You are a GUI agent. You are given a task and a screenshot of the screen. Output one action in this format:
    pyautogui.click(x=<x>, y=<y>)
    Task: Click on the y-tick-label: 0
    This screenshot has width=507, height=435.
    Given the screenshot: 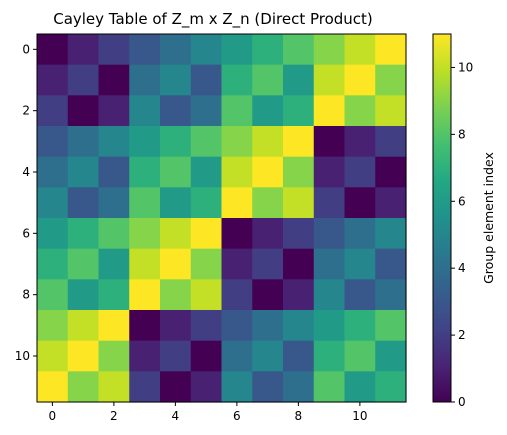 What is the action you would take?
    pyautogui.click(x=26, y=49)
    